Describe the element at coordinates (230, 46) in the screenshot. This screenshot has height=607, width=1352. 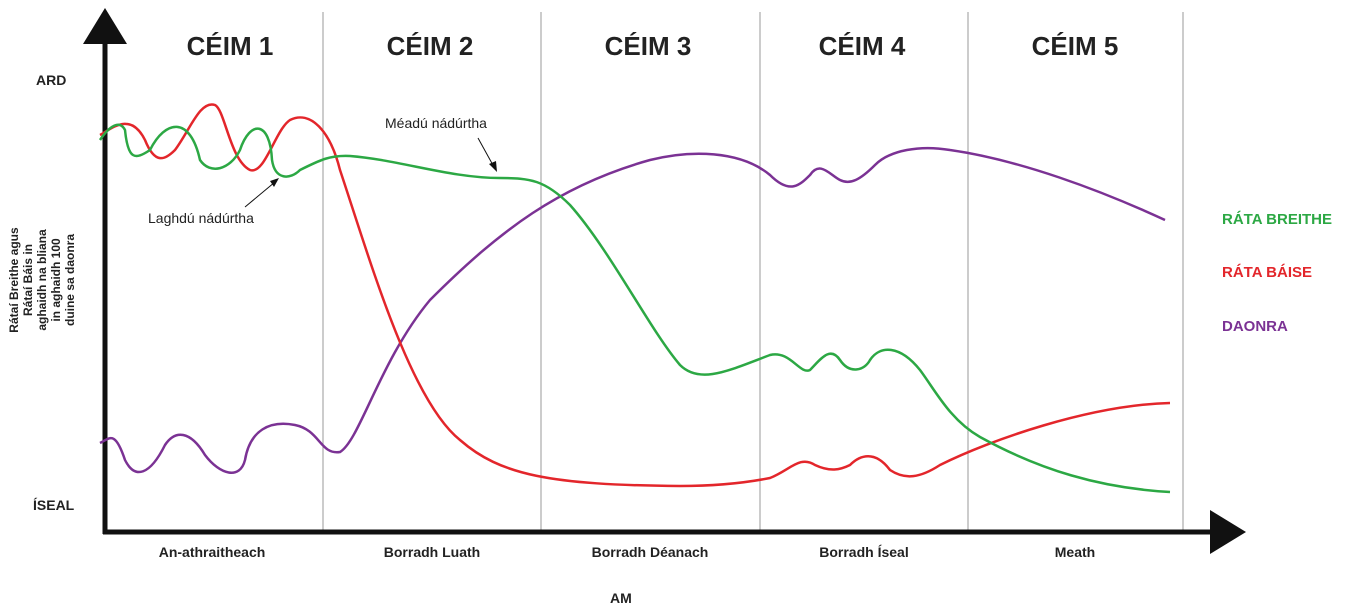
I see `stage-title: CÉIM 1` at that location.